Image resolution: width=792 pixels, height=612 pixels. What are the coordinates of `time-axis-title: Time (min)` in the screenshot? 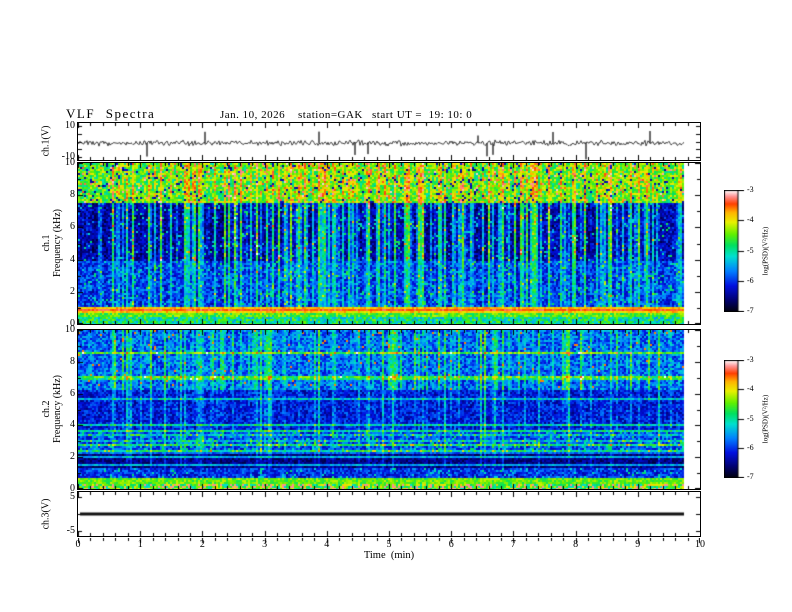 It's located at (389, 555).